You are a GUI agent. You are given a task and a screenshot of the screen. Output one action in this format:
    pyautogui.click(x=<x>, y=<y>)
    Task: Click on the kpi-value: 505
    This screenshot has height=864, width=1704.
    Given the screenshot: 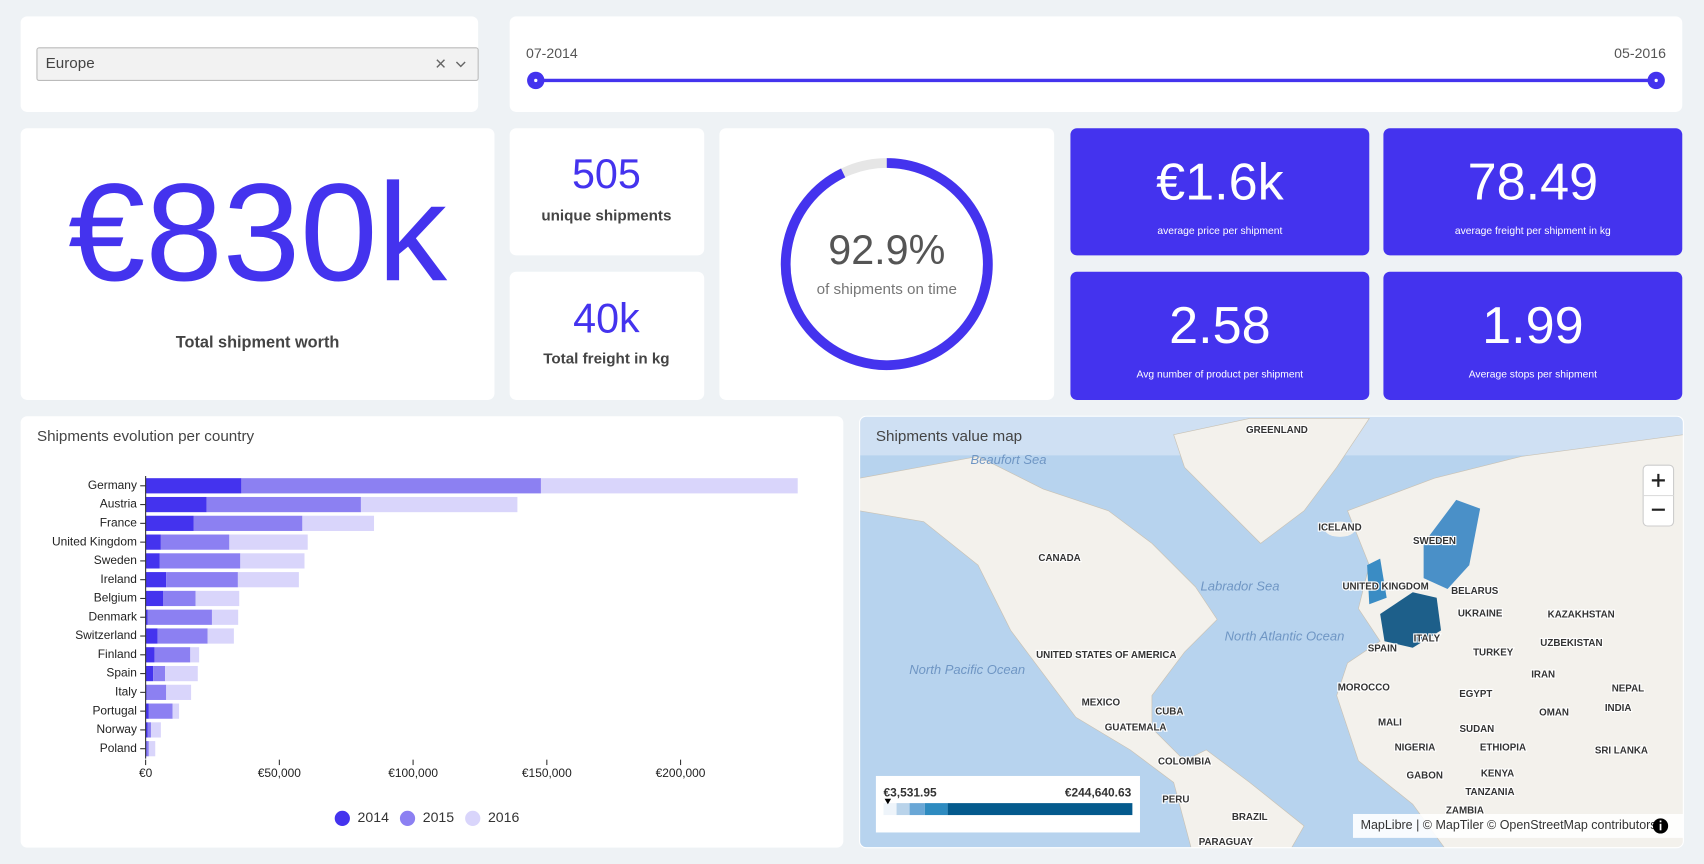 What is the action you would take?
    pyautogui.click(x=606, y=174)
    